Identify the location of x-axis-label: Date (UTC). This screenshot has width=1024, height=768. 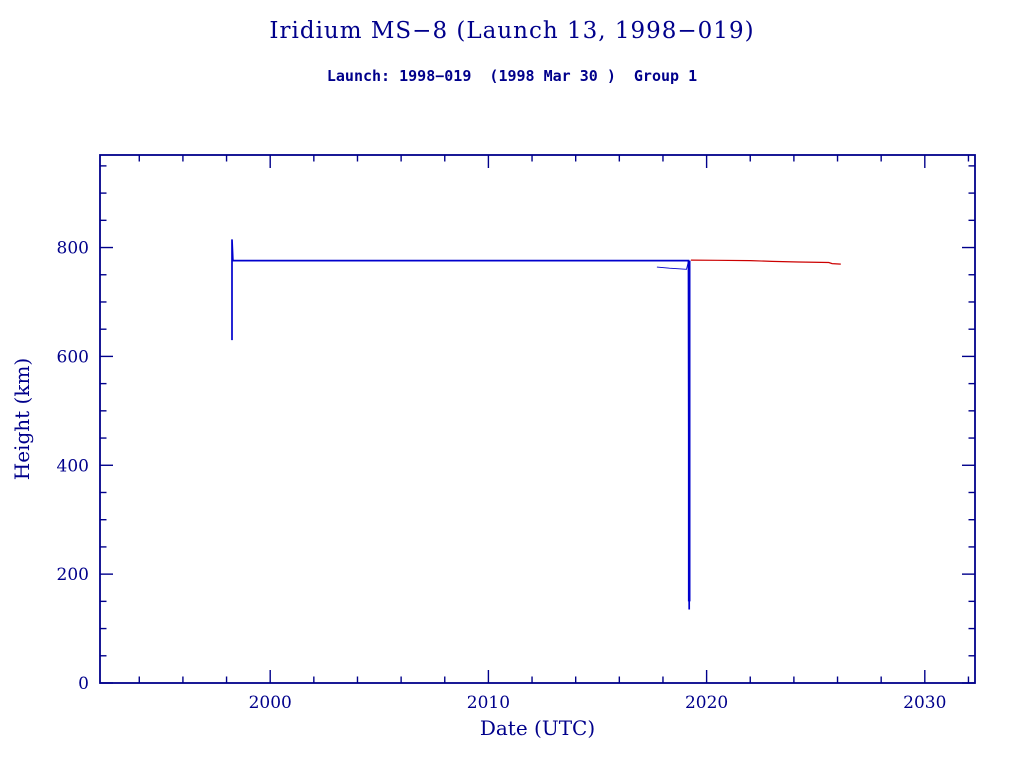
(537, 728).